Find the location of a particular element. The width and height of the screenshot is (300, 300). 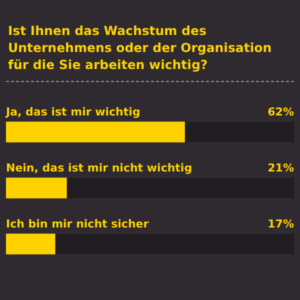

data-label: 62% is located at coordinates (281, 111).